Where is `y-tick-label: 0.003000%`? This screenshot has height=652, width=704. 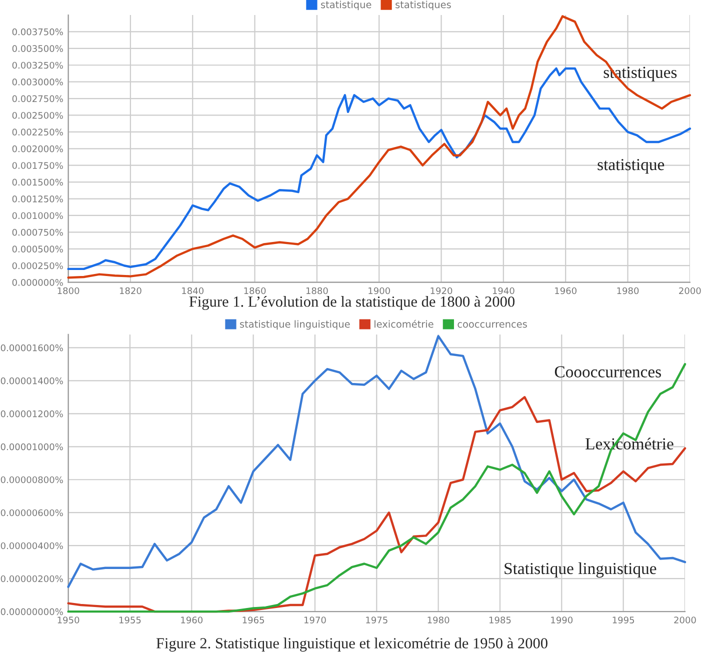
y-tick-label: 0.003000% is located at coordinates (37, 82).